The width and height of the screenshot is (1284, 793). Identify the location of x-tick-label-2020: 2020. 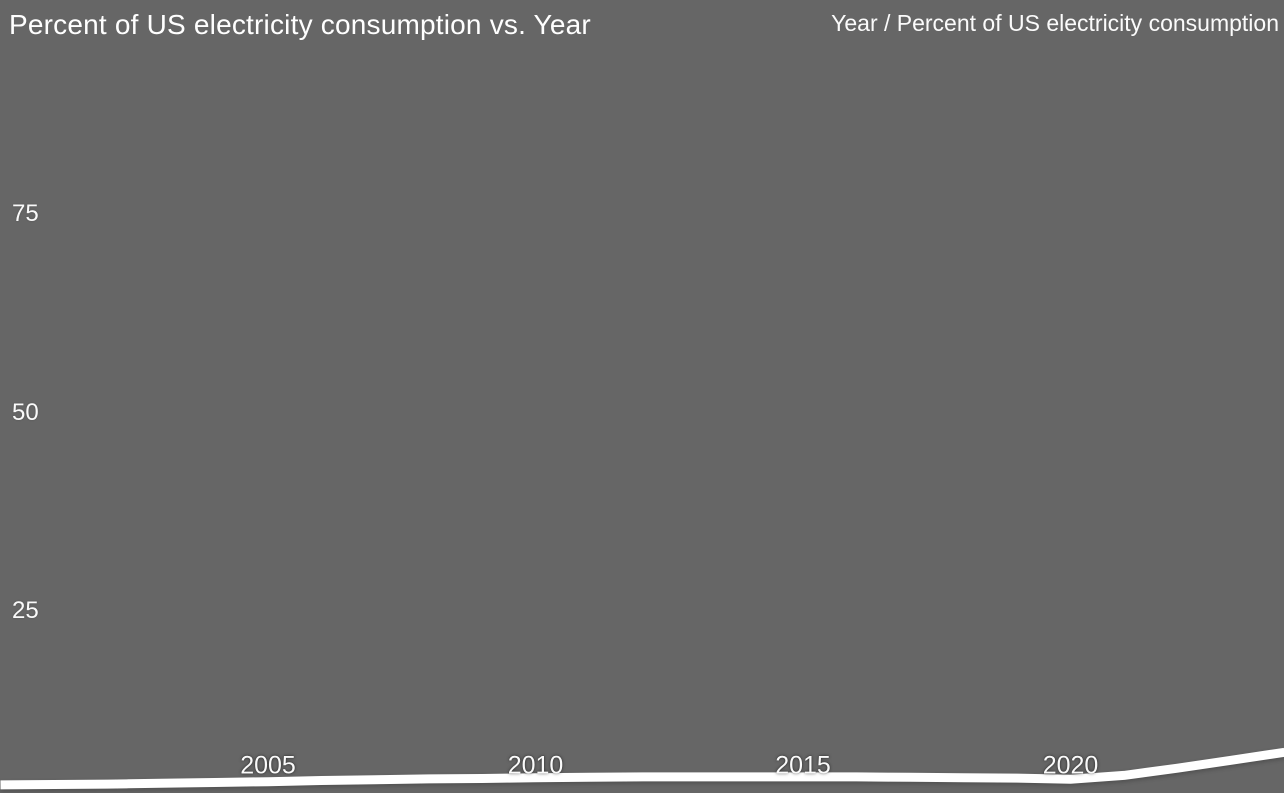
(1070, 765).